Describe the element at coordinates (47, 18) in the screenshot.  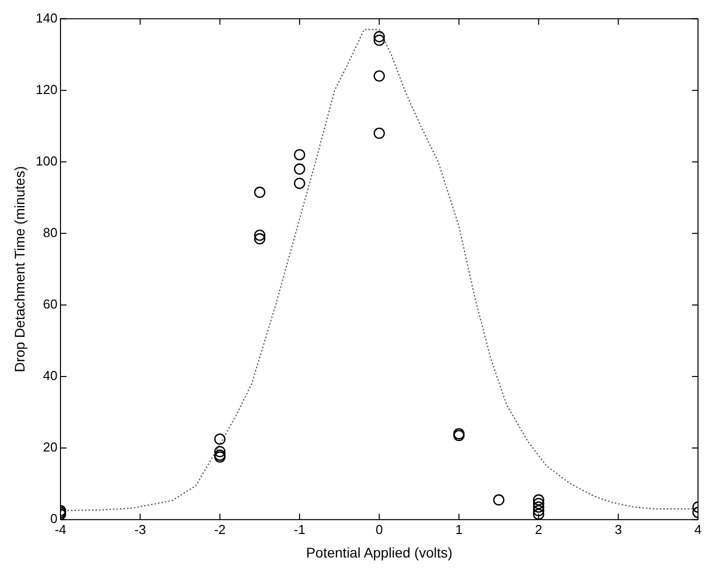
I see `y-tick-label: 140` at that location.